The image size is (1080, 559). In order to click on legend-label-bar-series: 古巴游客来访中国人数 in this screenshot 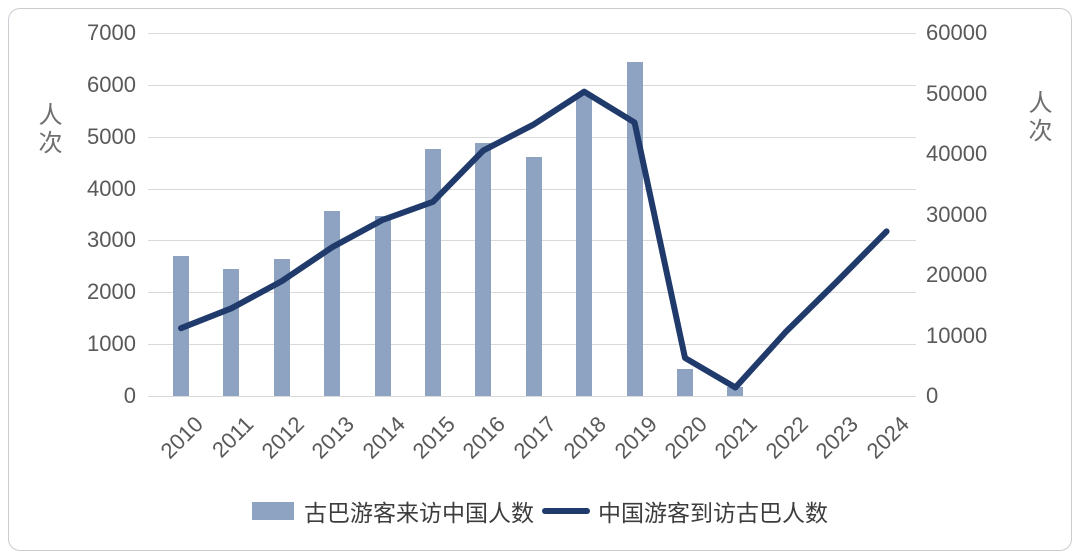, I will do `click(419, 513)`.